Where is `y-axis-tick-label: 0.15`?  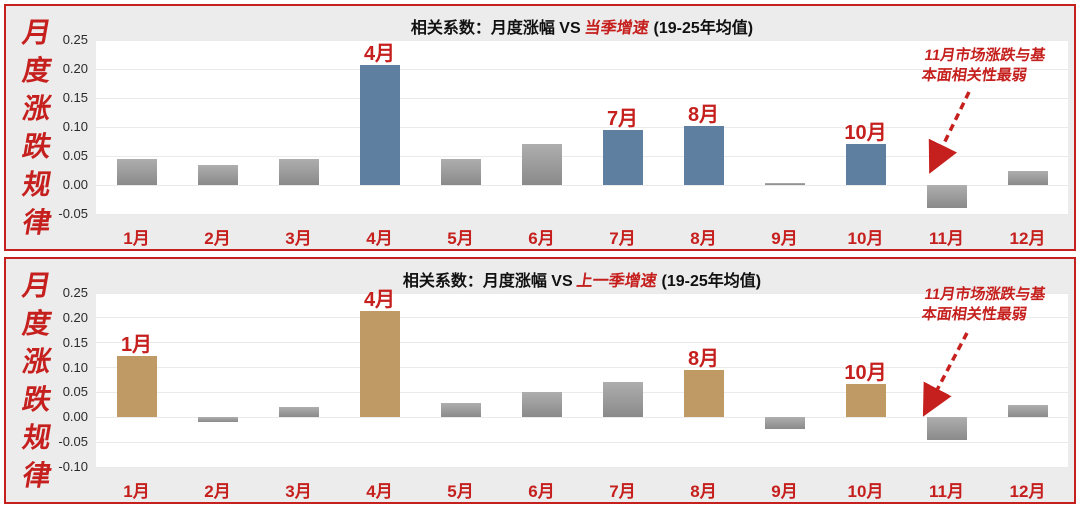
y-axis-tick-label: 0.15 is located at coordinates (75, 342).